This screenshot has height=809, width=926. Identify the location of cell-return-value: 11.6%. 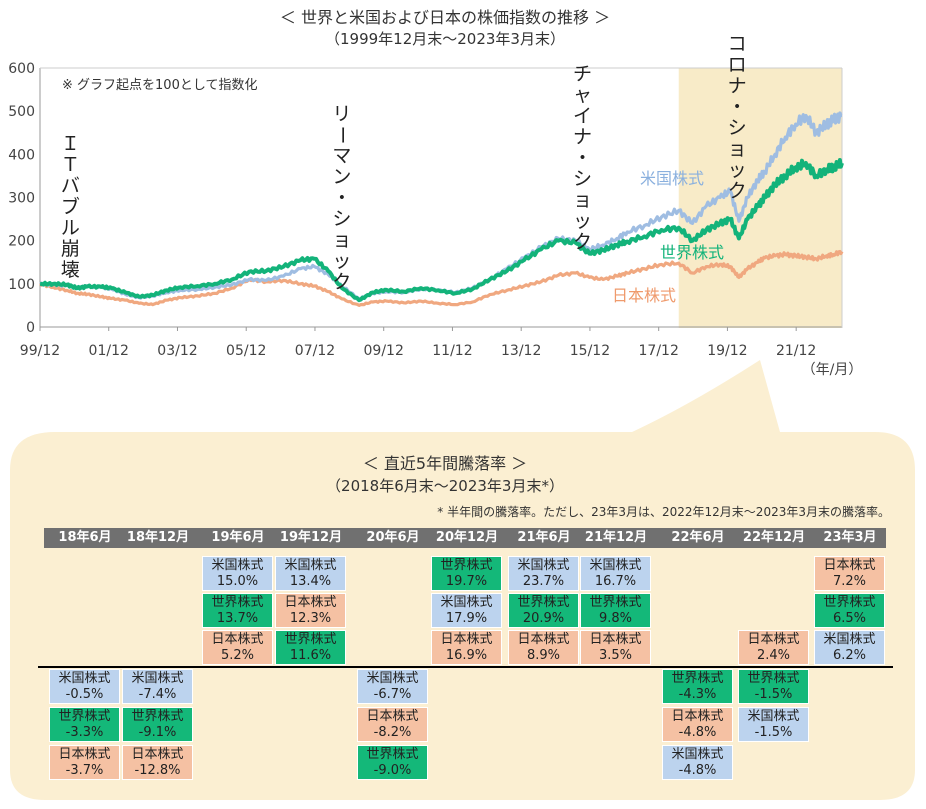
(310, 655).